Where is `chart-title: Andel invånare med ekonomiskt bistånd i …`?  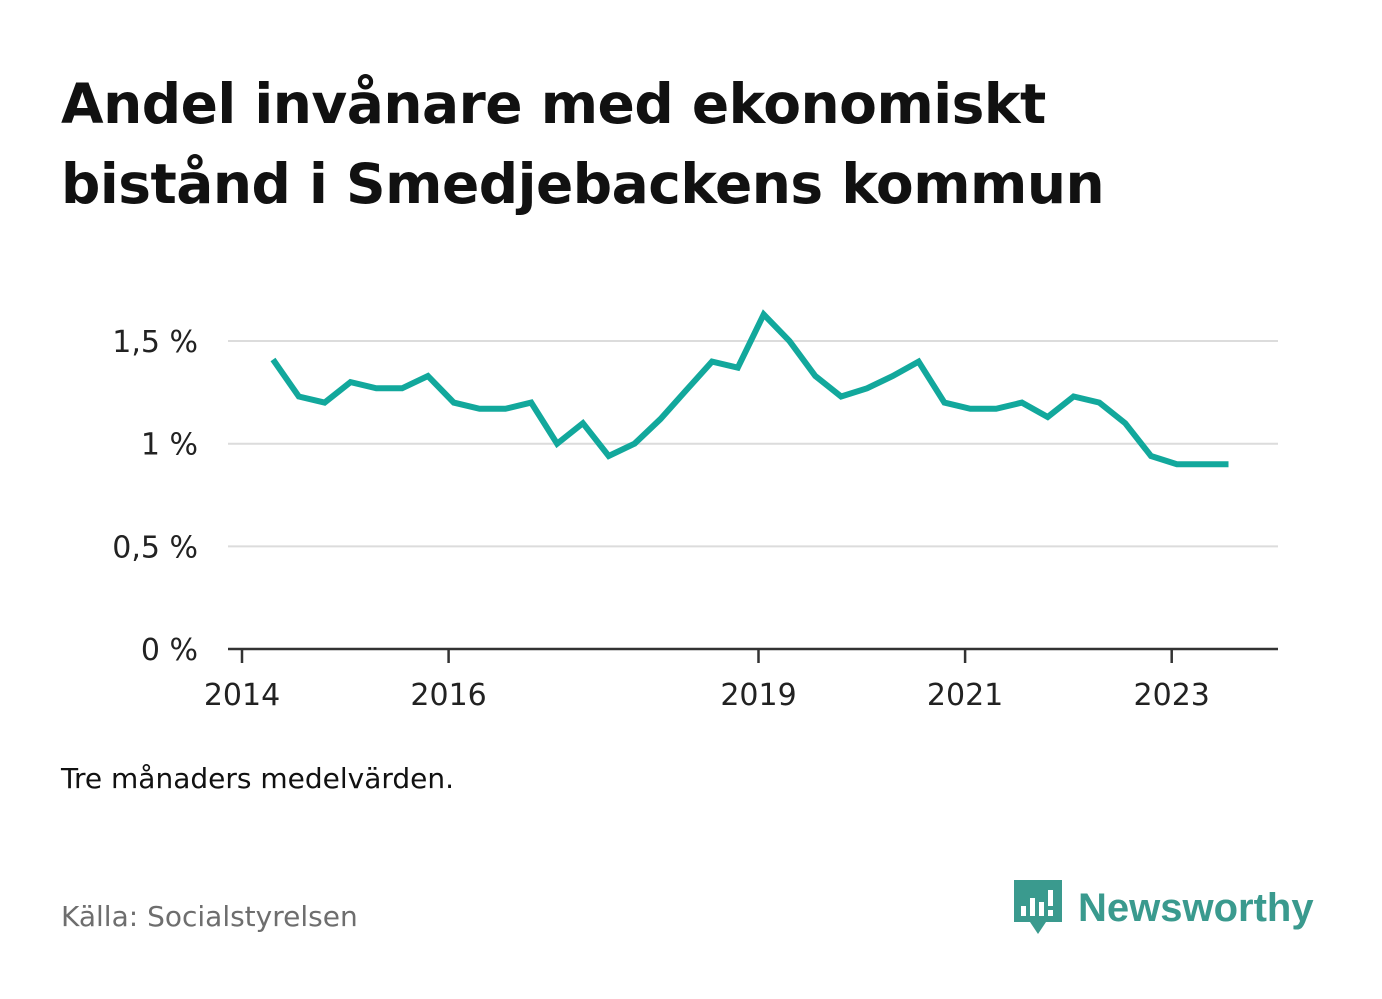 chart-title: Andel invånare med ekonomiskt bistånd i … is located at coordinates (691, 144).